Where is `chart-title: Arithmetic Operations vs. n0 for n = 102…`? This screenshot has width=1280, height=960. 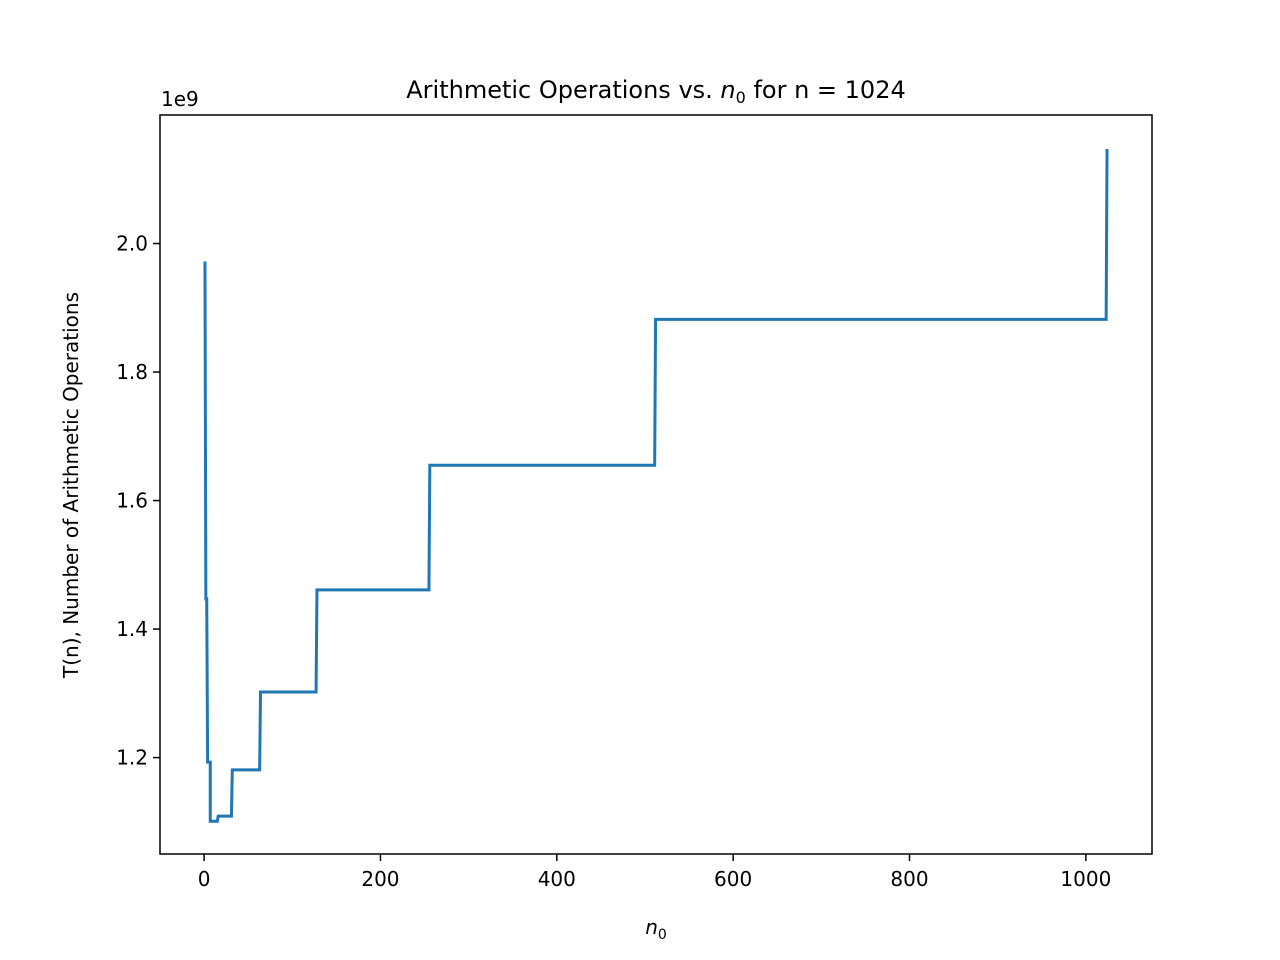 chart-title: Arithmetic Operations vs. n0 for n = 102… is located at coordinates (655, 91).